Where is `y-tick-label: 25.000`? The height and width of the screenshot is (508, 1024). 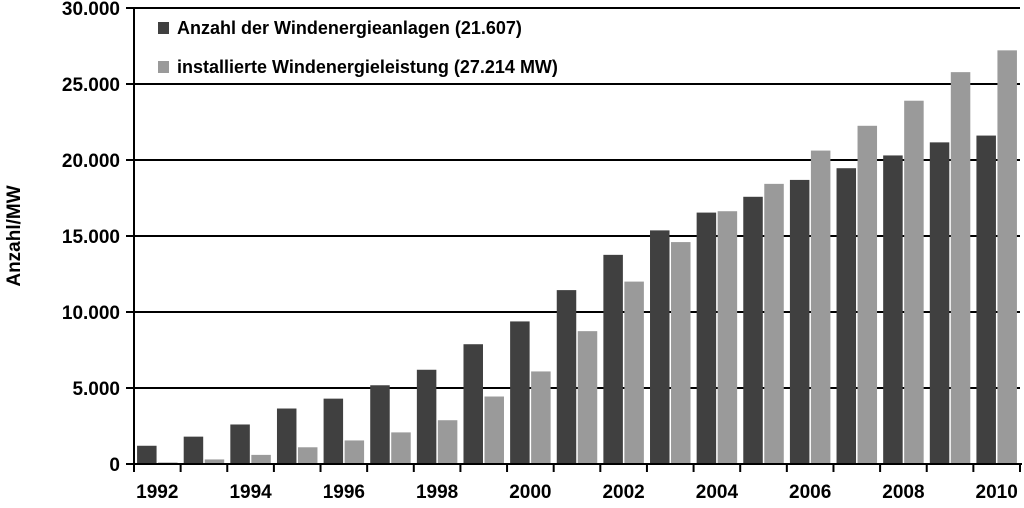
y-tick-label: 25.000 is located at coordinates (91, 85).